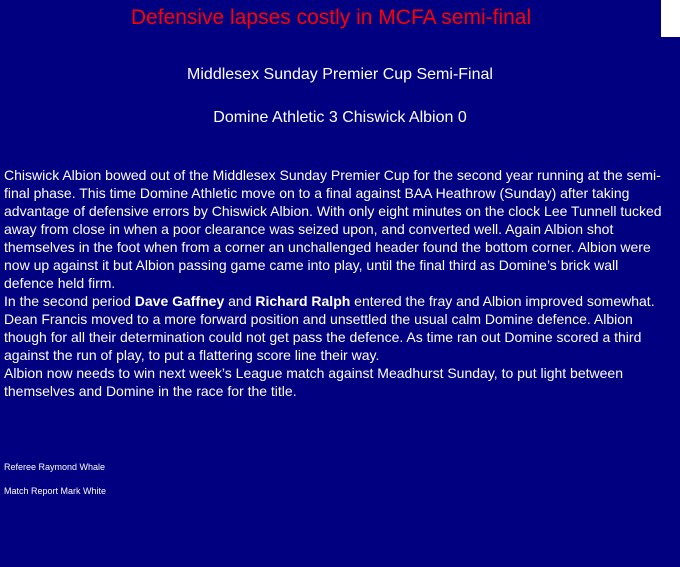 The image size is (680, 567). I want to click on reporter-credit: Match Report Mark White, so click(55, 491).